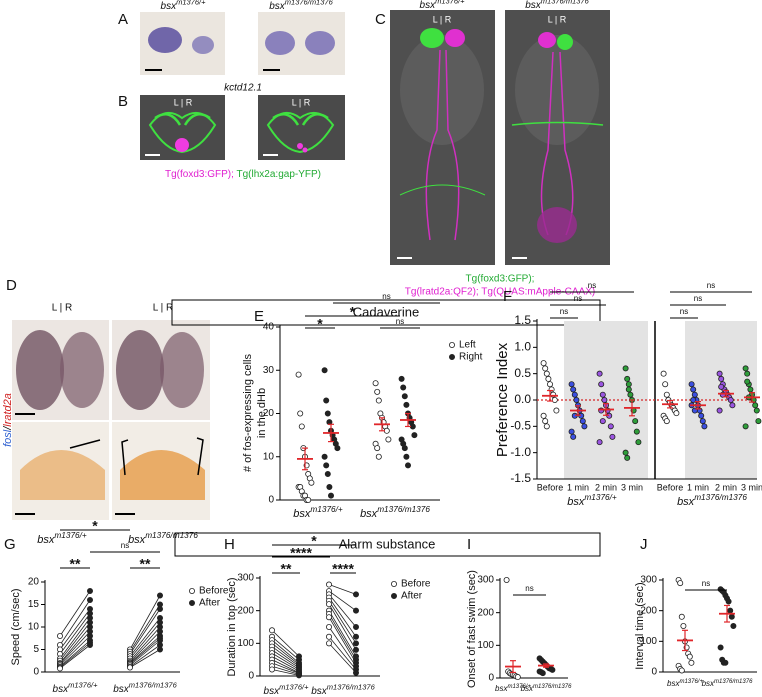 Image resolution: width=762 pixels, height=697 pixels. I want to click on probe-part: fosl, so click(8, 438).